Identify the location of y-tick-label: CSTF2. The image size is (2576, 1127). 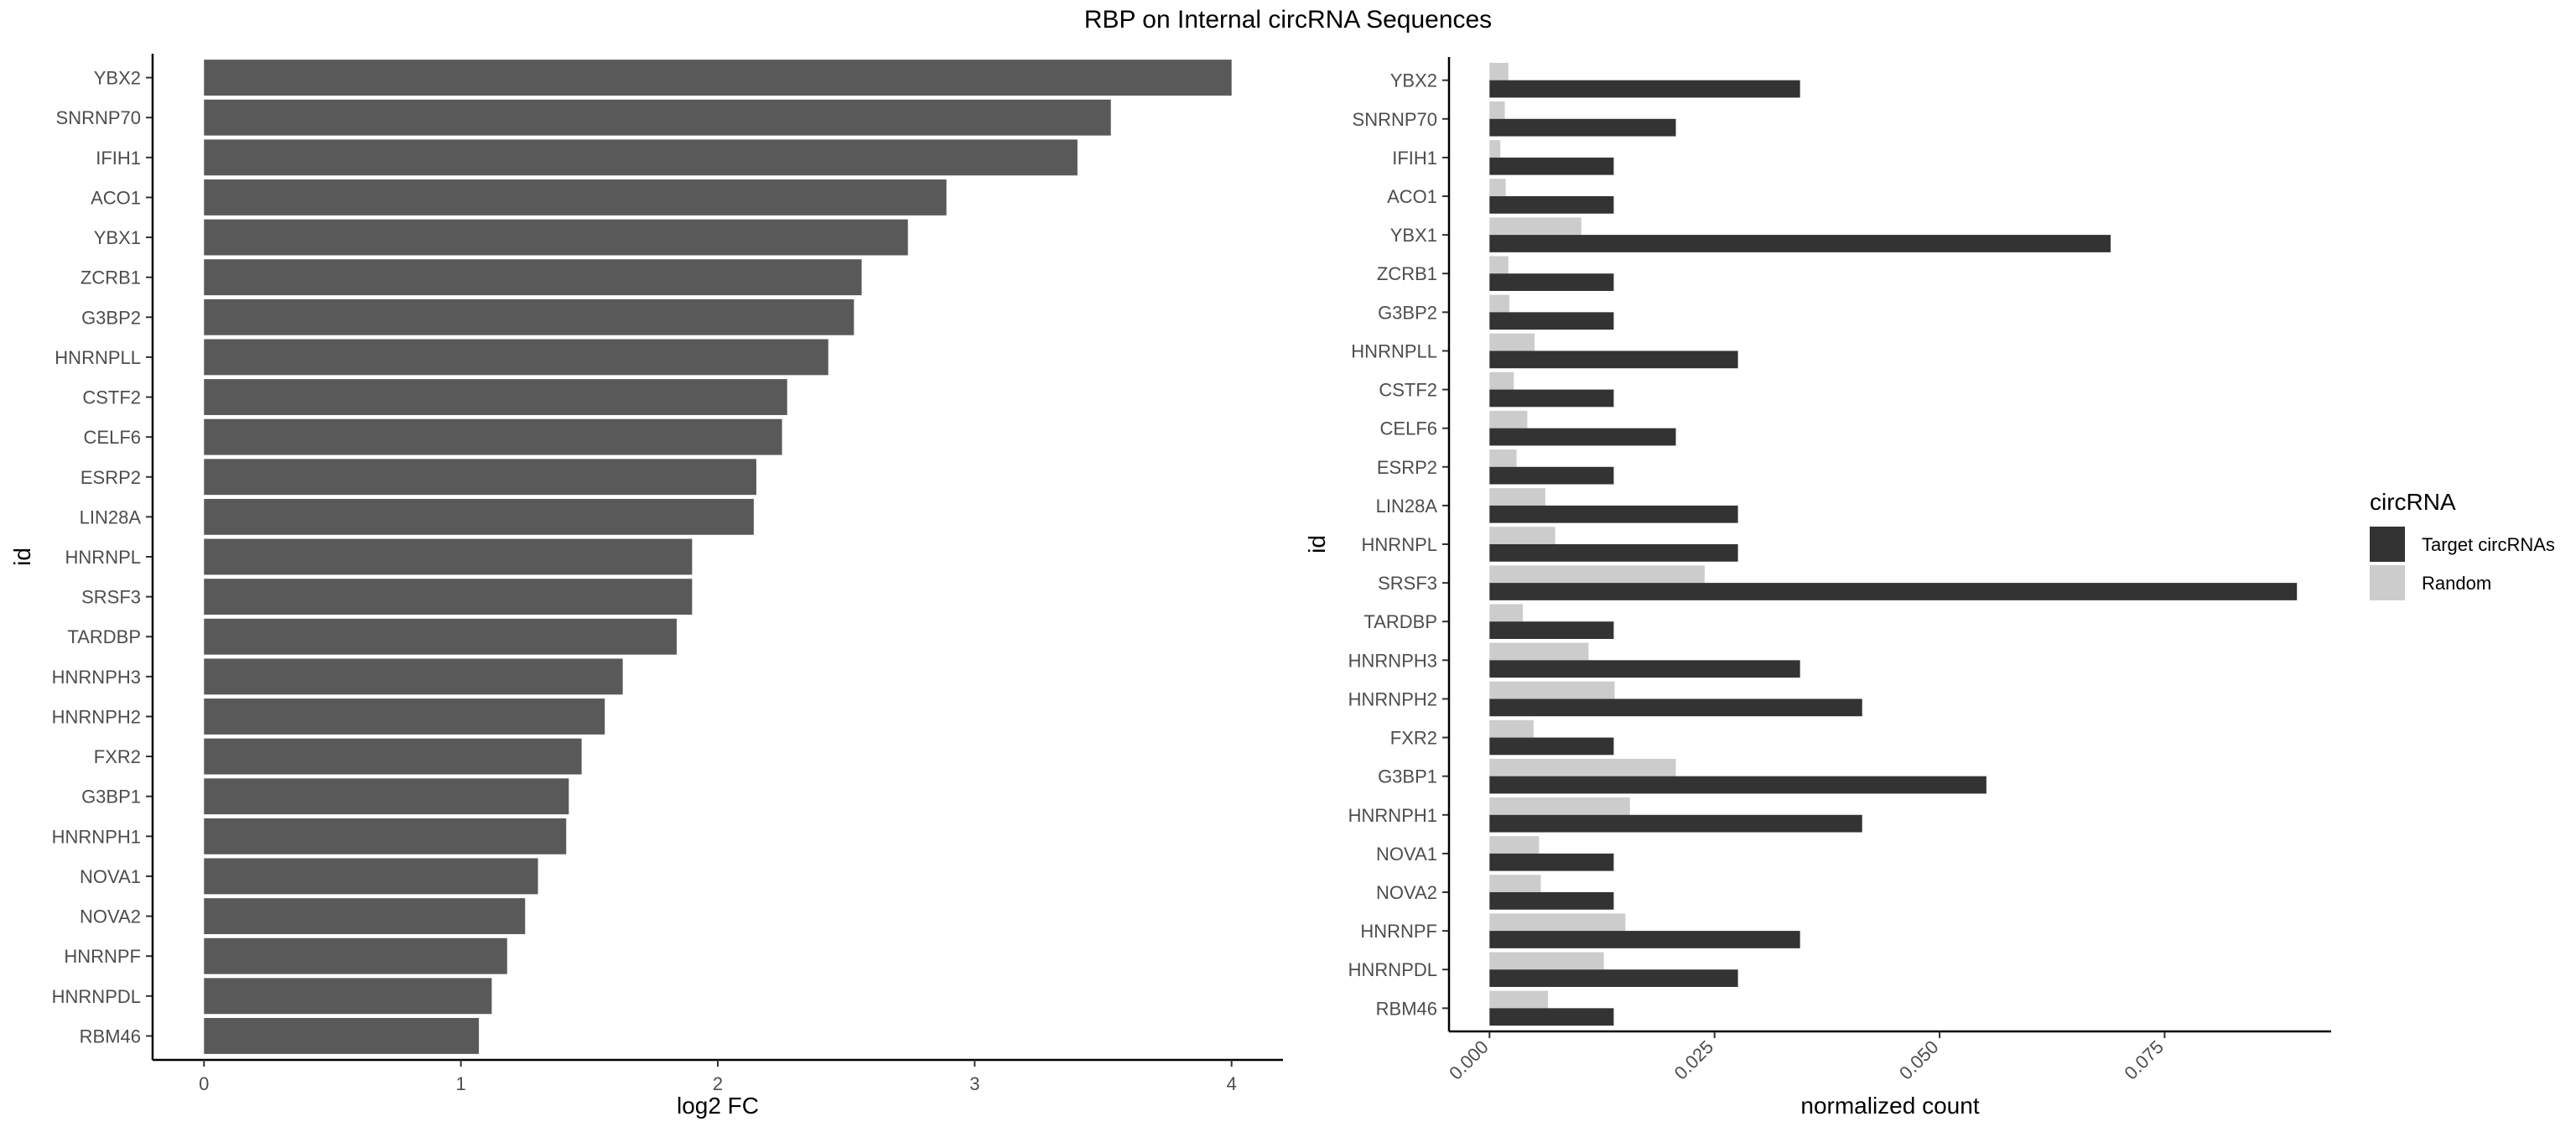
(1408, 390).